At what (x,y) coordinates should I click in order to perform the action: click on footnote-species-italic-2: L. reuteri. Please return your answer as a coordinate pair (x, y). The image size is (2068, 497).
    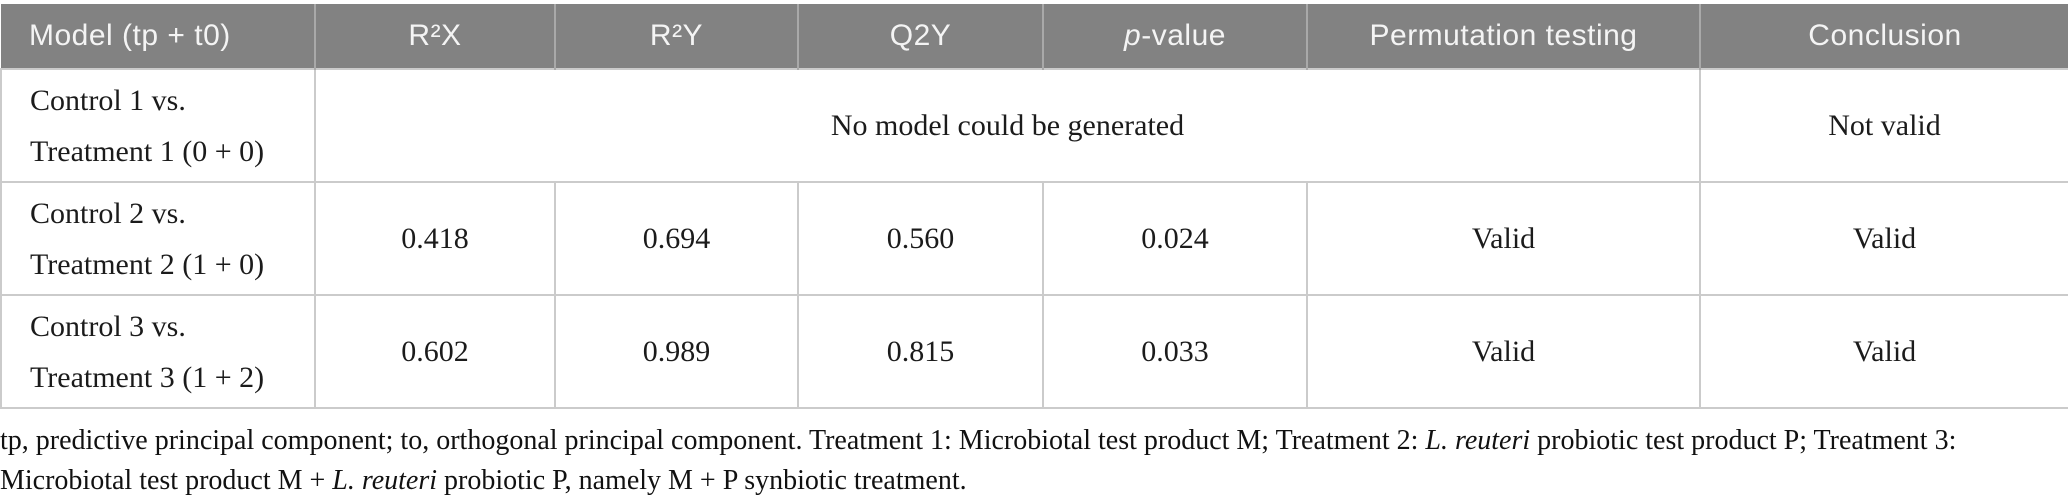
    Looking at the image, I should click on (385, 480).